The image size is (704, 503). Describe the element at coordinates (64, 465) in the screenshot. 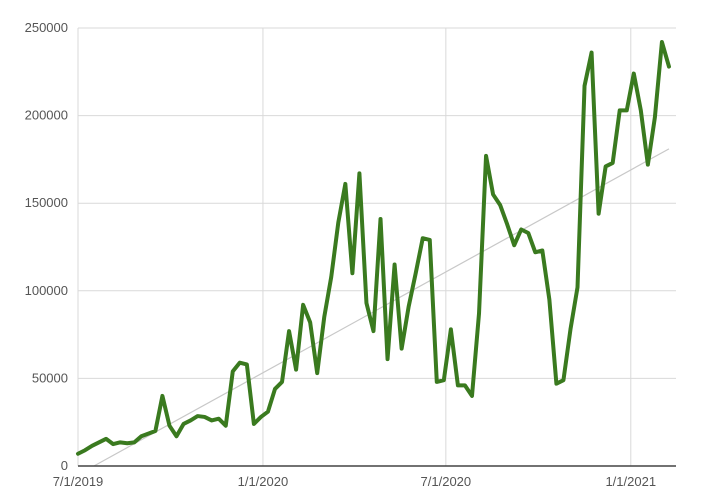

I see `y-tick-label: 0` at that location.